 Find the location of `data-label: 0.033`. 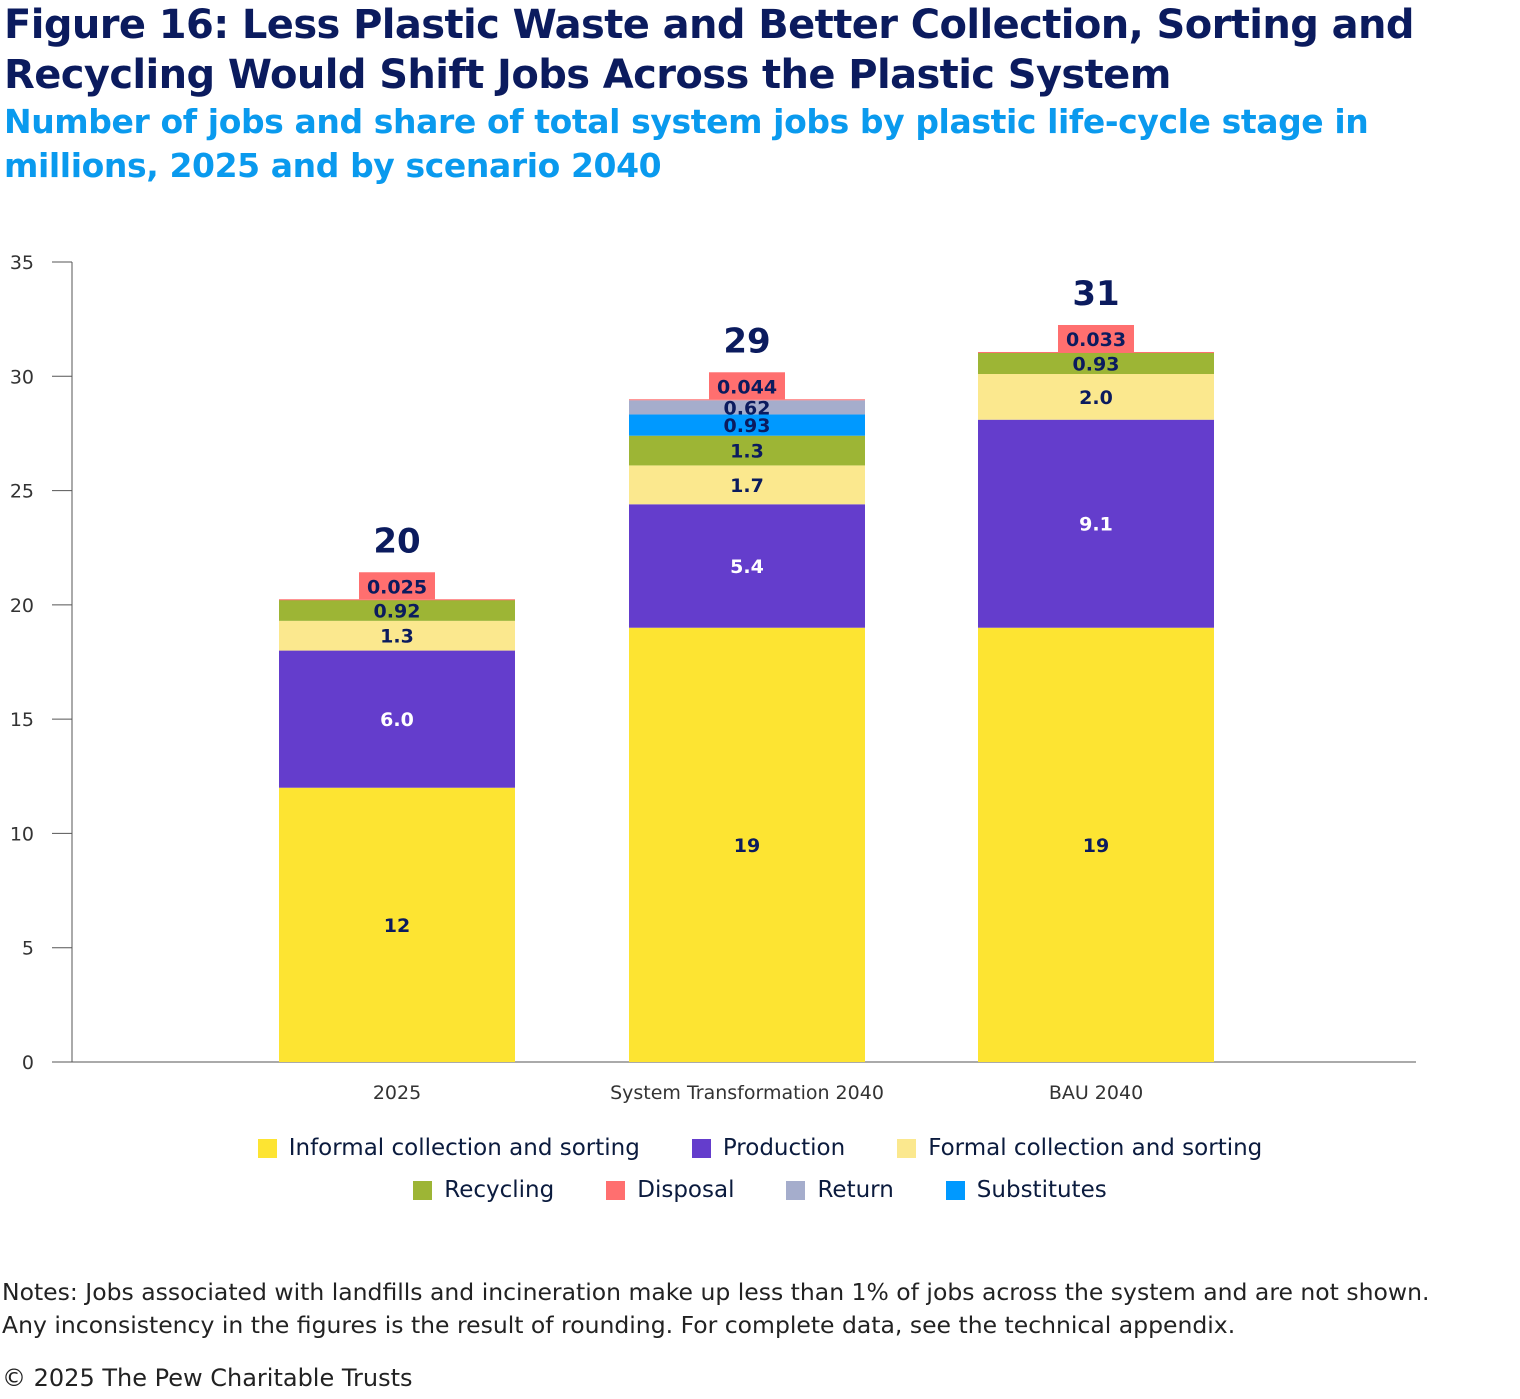

data-label: 0.033 is located at coordinates (1096, 340).